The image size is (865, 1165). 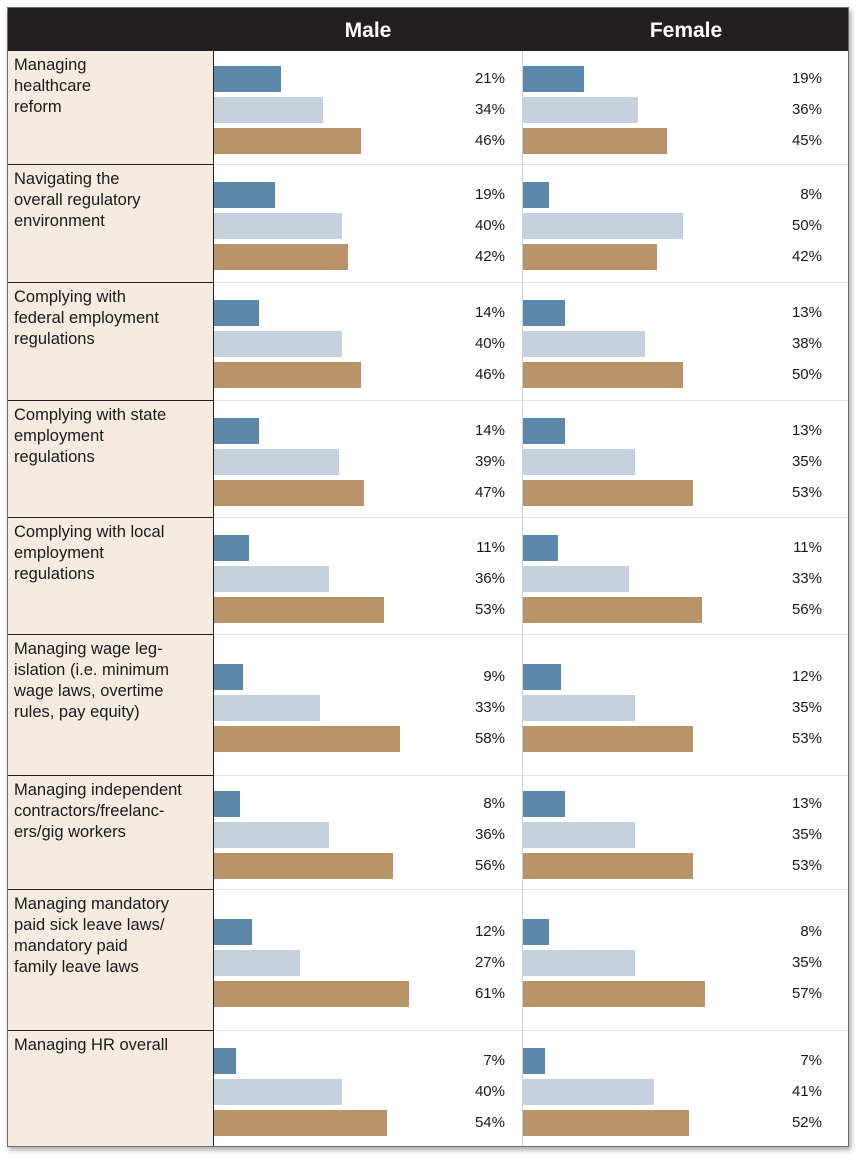 What do you see at coordinates (494, 676) in the screenshot?
I see `value-label-male: 9%` at bounding box center [494, 676].